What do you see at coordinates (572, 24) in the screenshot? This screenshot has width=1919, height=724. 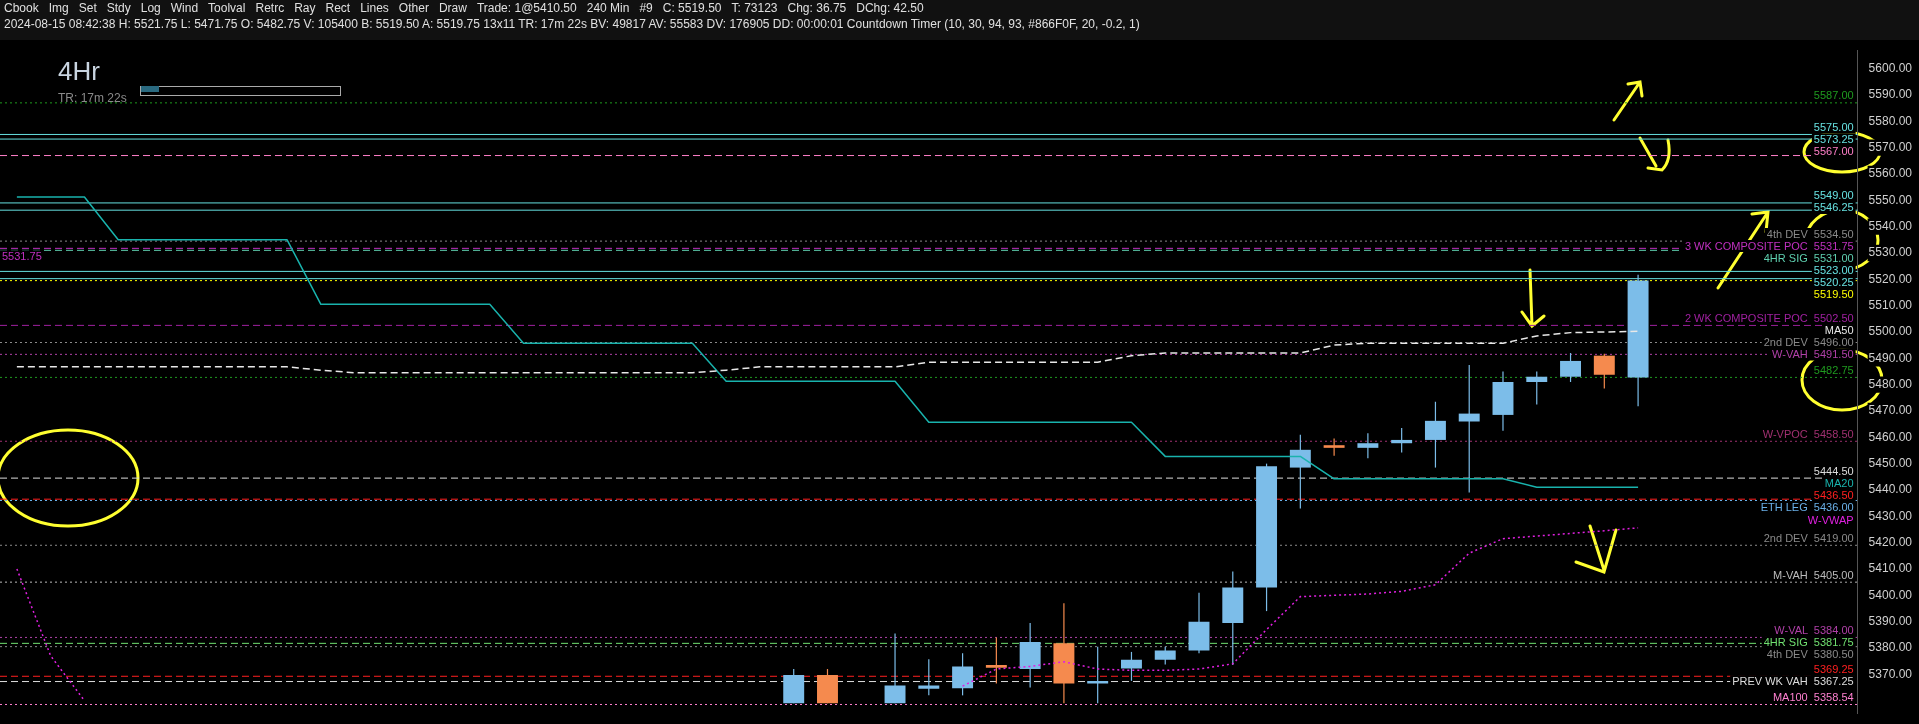 I see `text: 2024-08-15 08:42:38 H: 5521.75 L: 5471.75 O: 5482.75 V: 105400 B: 5519.50 A: 5519.75 13x11 TR: 17m 22s BV: 49817 AV: 55583 DV: 176905 DD: 00:00:01 Countdown Timer (10, 30, 94, 93, #866F0F, 20, -0.2, 1)` at bounding box center [572, 24].